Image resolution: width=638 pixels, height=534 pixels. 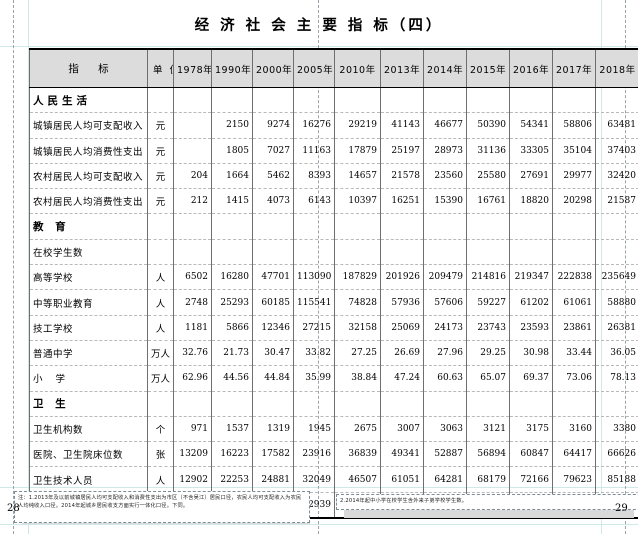 I want to click on data-cell: 50390, so click(x=488, y=125).